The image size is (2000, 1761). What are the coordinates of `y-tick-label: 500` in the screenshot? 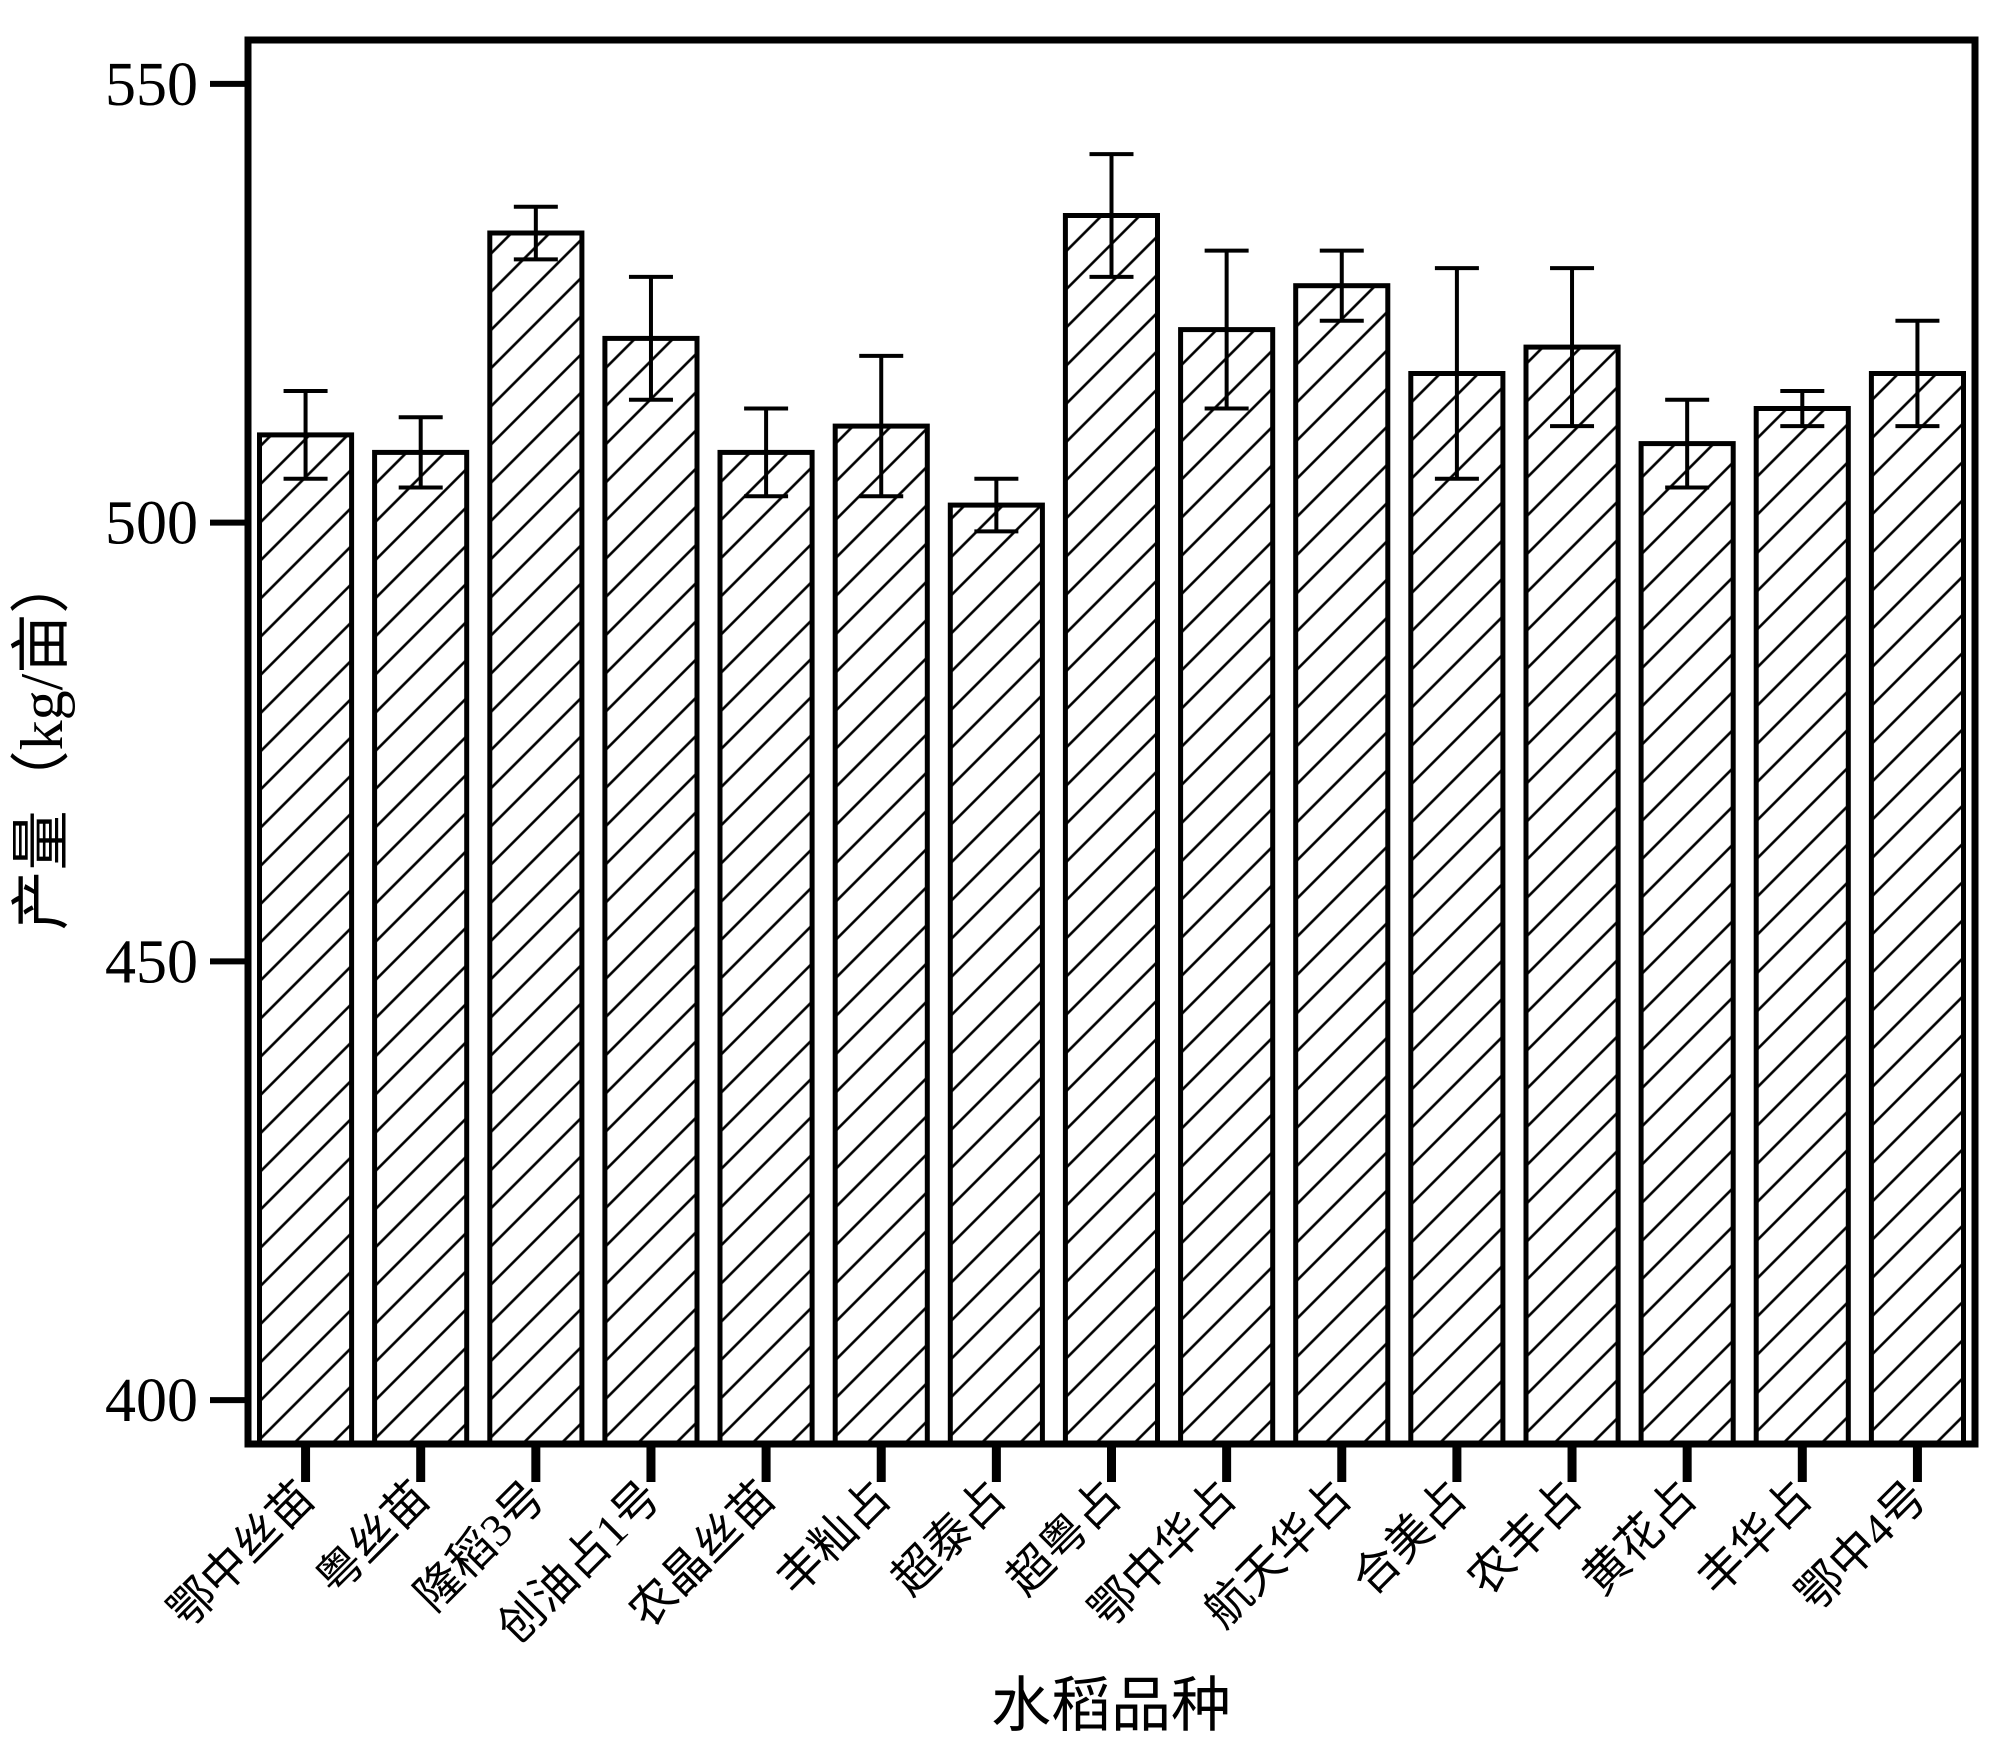 It's located at (151, 524).